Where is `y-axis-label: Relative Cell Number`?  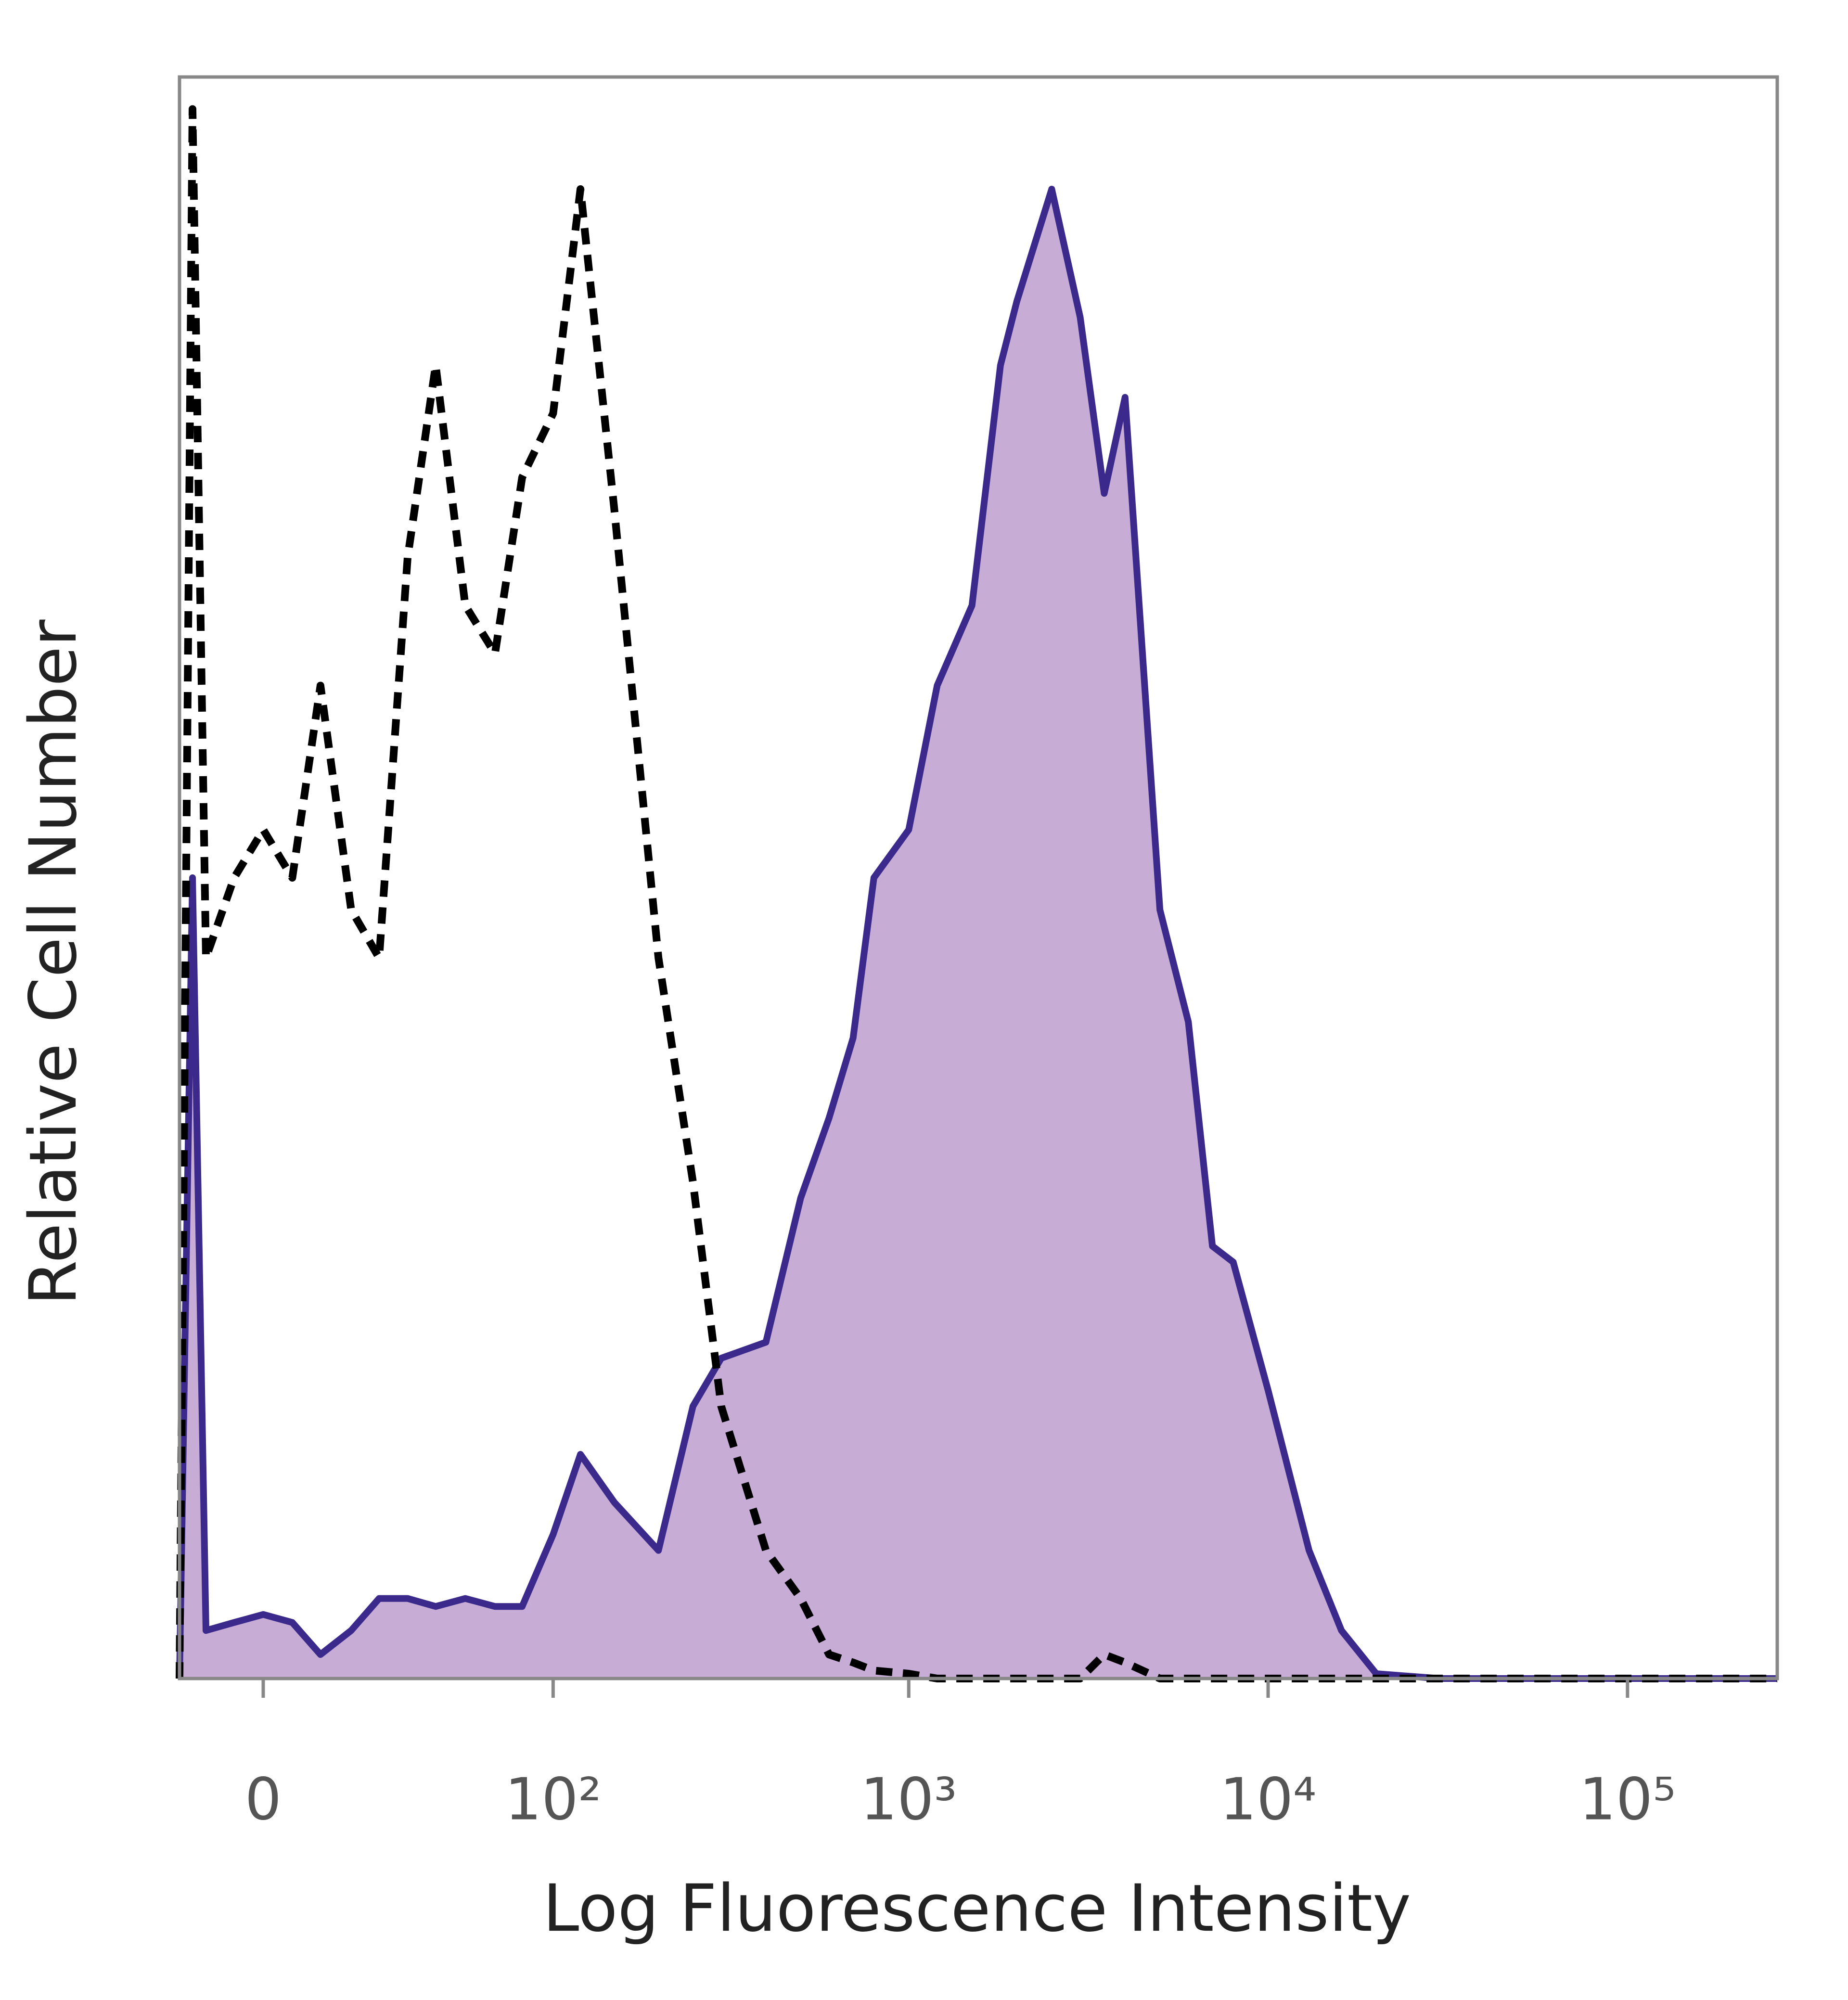
y-axis-label: Relative Cell Number is located at coordinates (53, 962).